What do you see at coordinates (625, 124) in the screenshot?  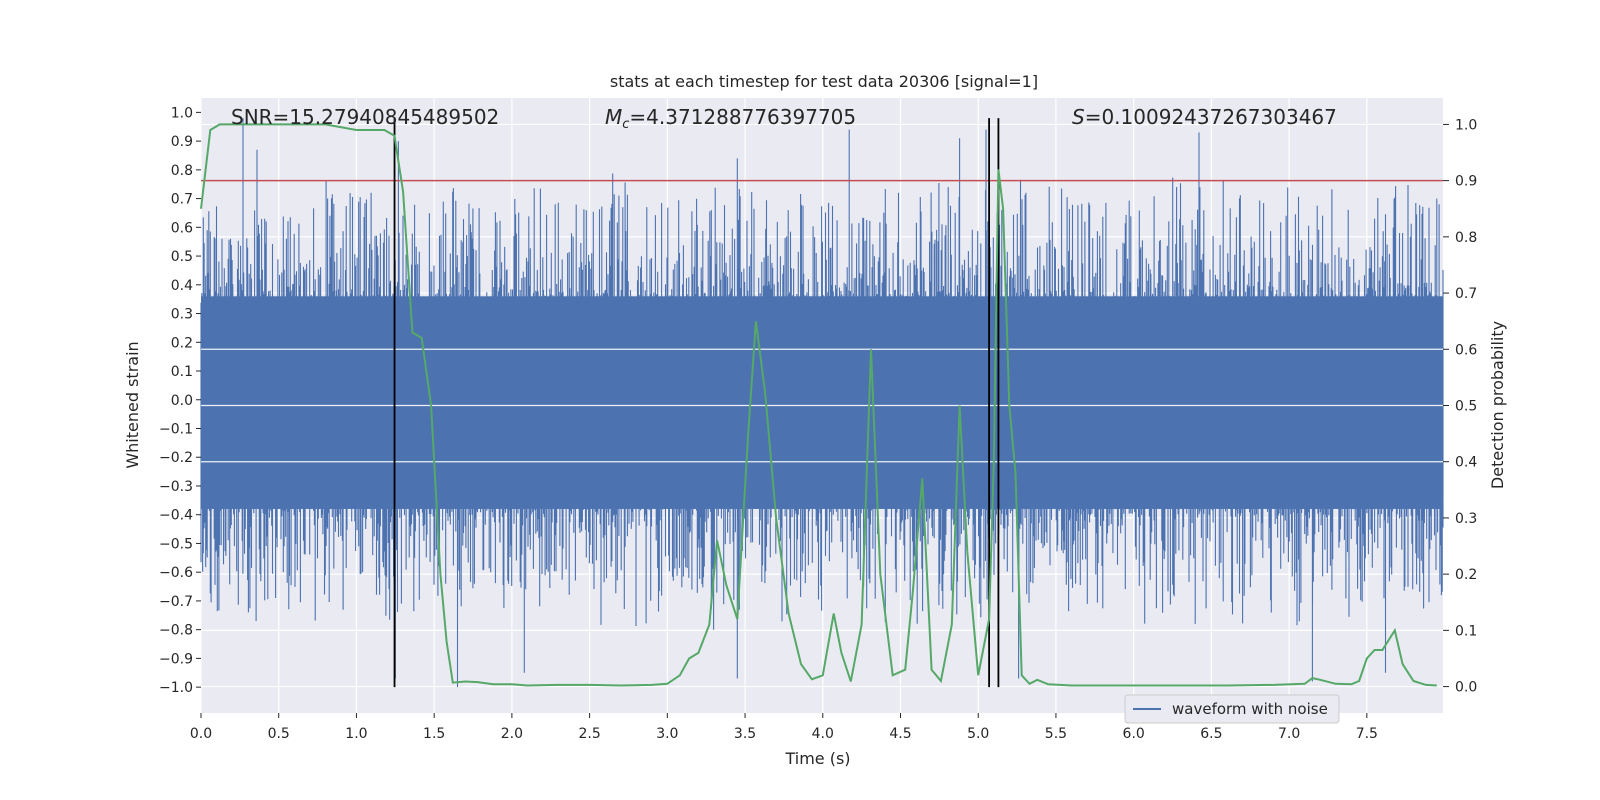 I see `mc-subscript: c` at bounding box center [625, 124].